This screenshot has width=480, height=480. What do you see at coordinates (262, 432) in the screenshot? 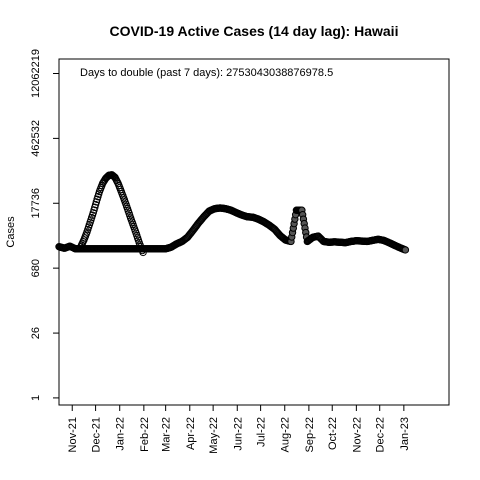
I see `x-tick-label: Jul-22` at bounding box center [262, 432].